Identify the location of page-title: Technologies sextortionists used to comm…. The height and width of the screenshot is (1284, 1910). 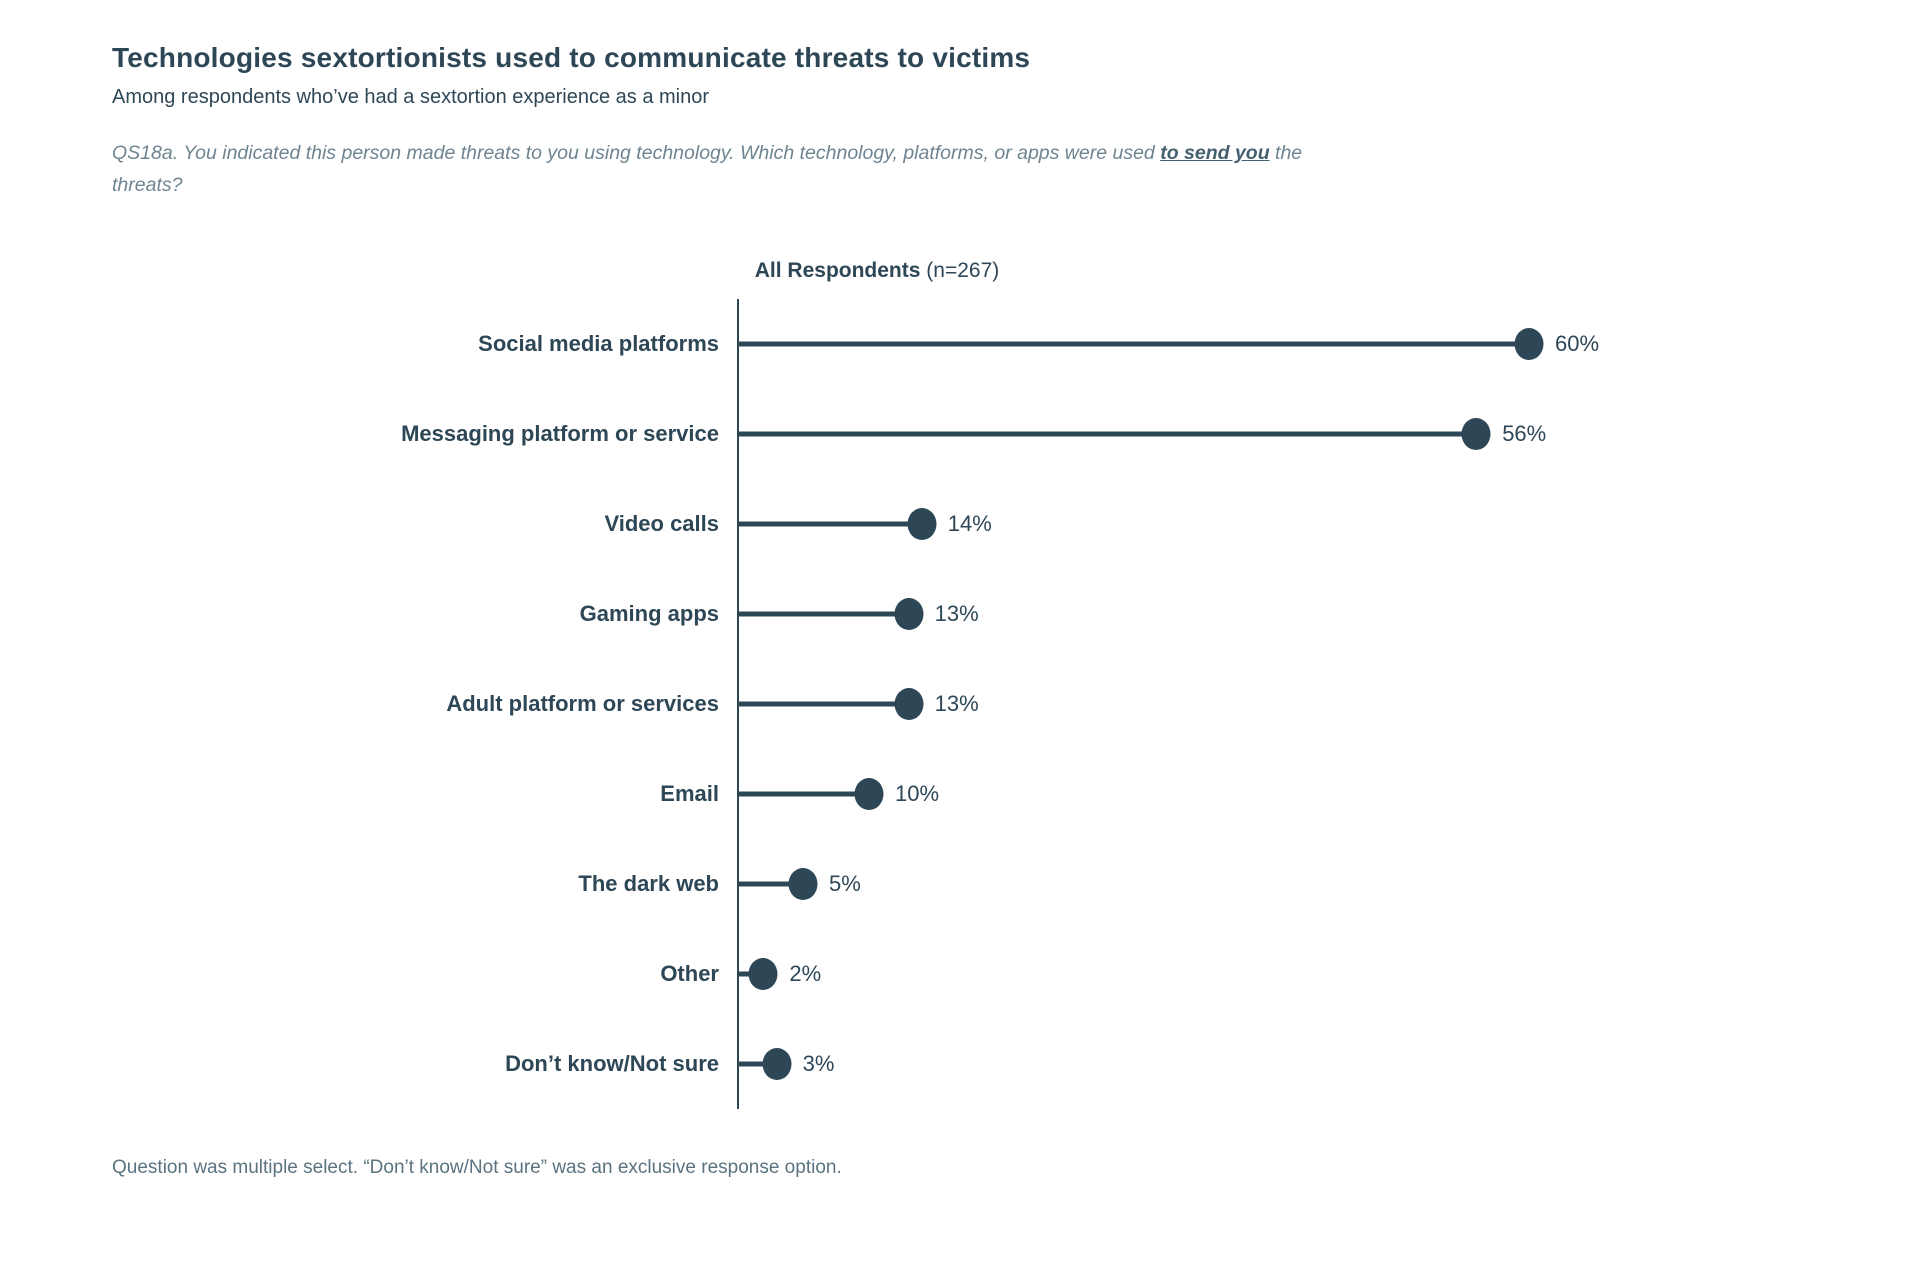
(571, 57).